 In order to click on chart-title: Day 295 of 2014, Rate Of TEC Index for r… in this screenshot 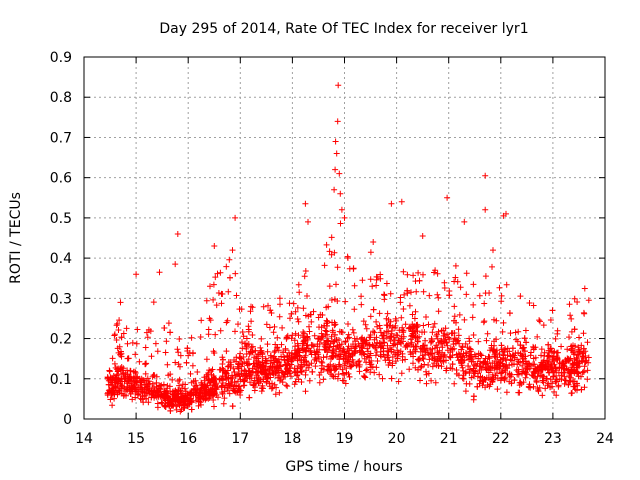, I will do `click(343, 29)`.